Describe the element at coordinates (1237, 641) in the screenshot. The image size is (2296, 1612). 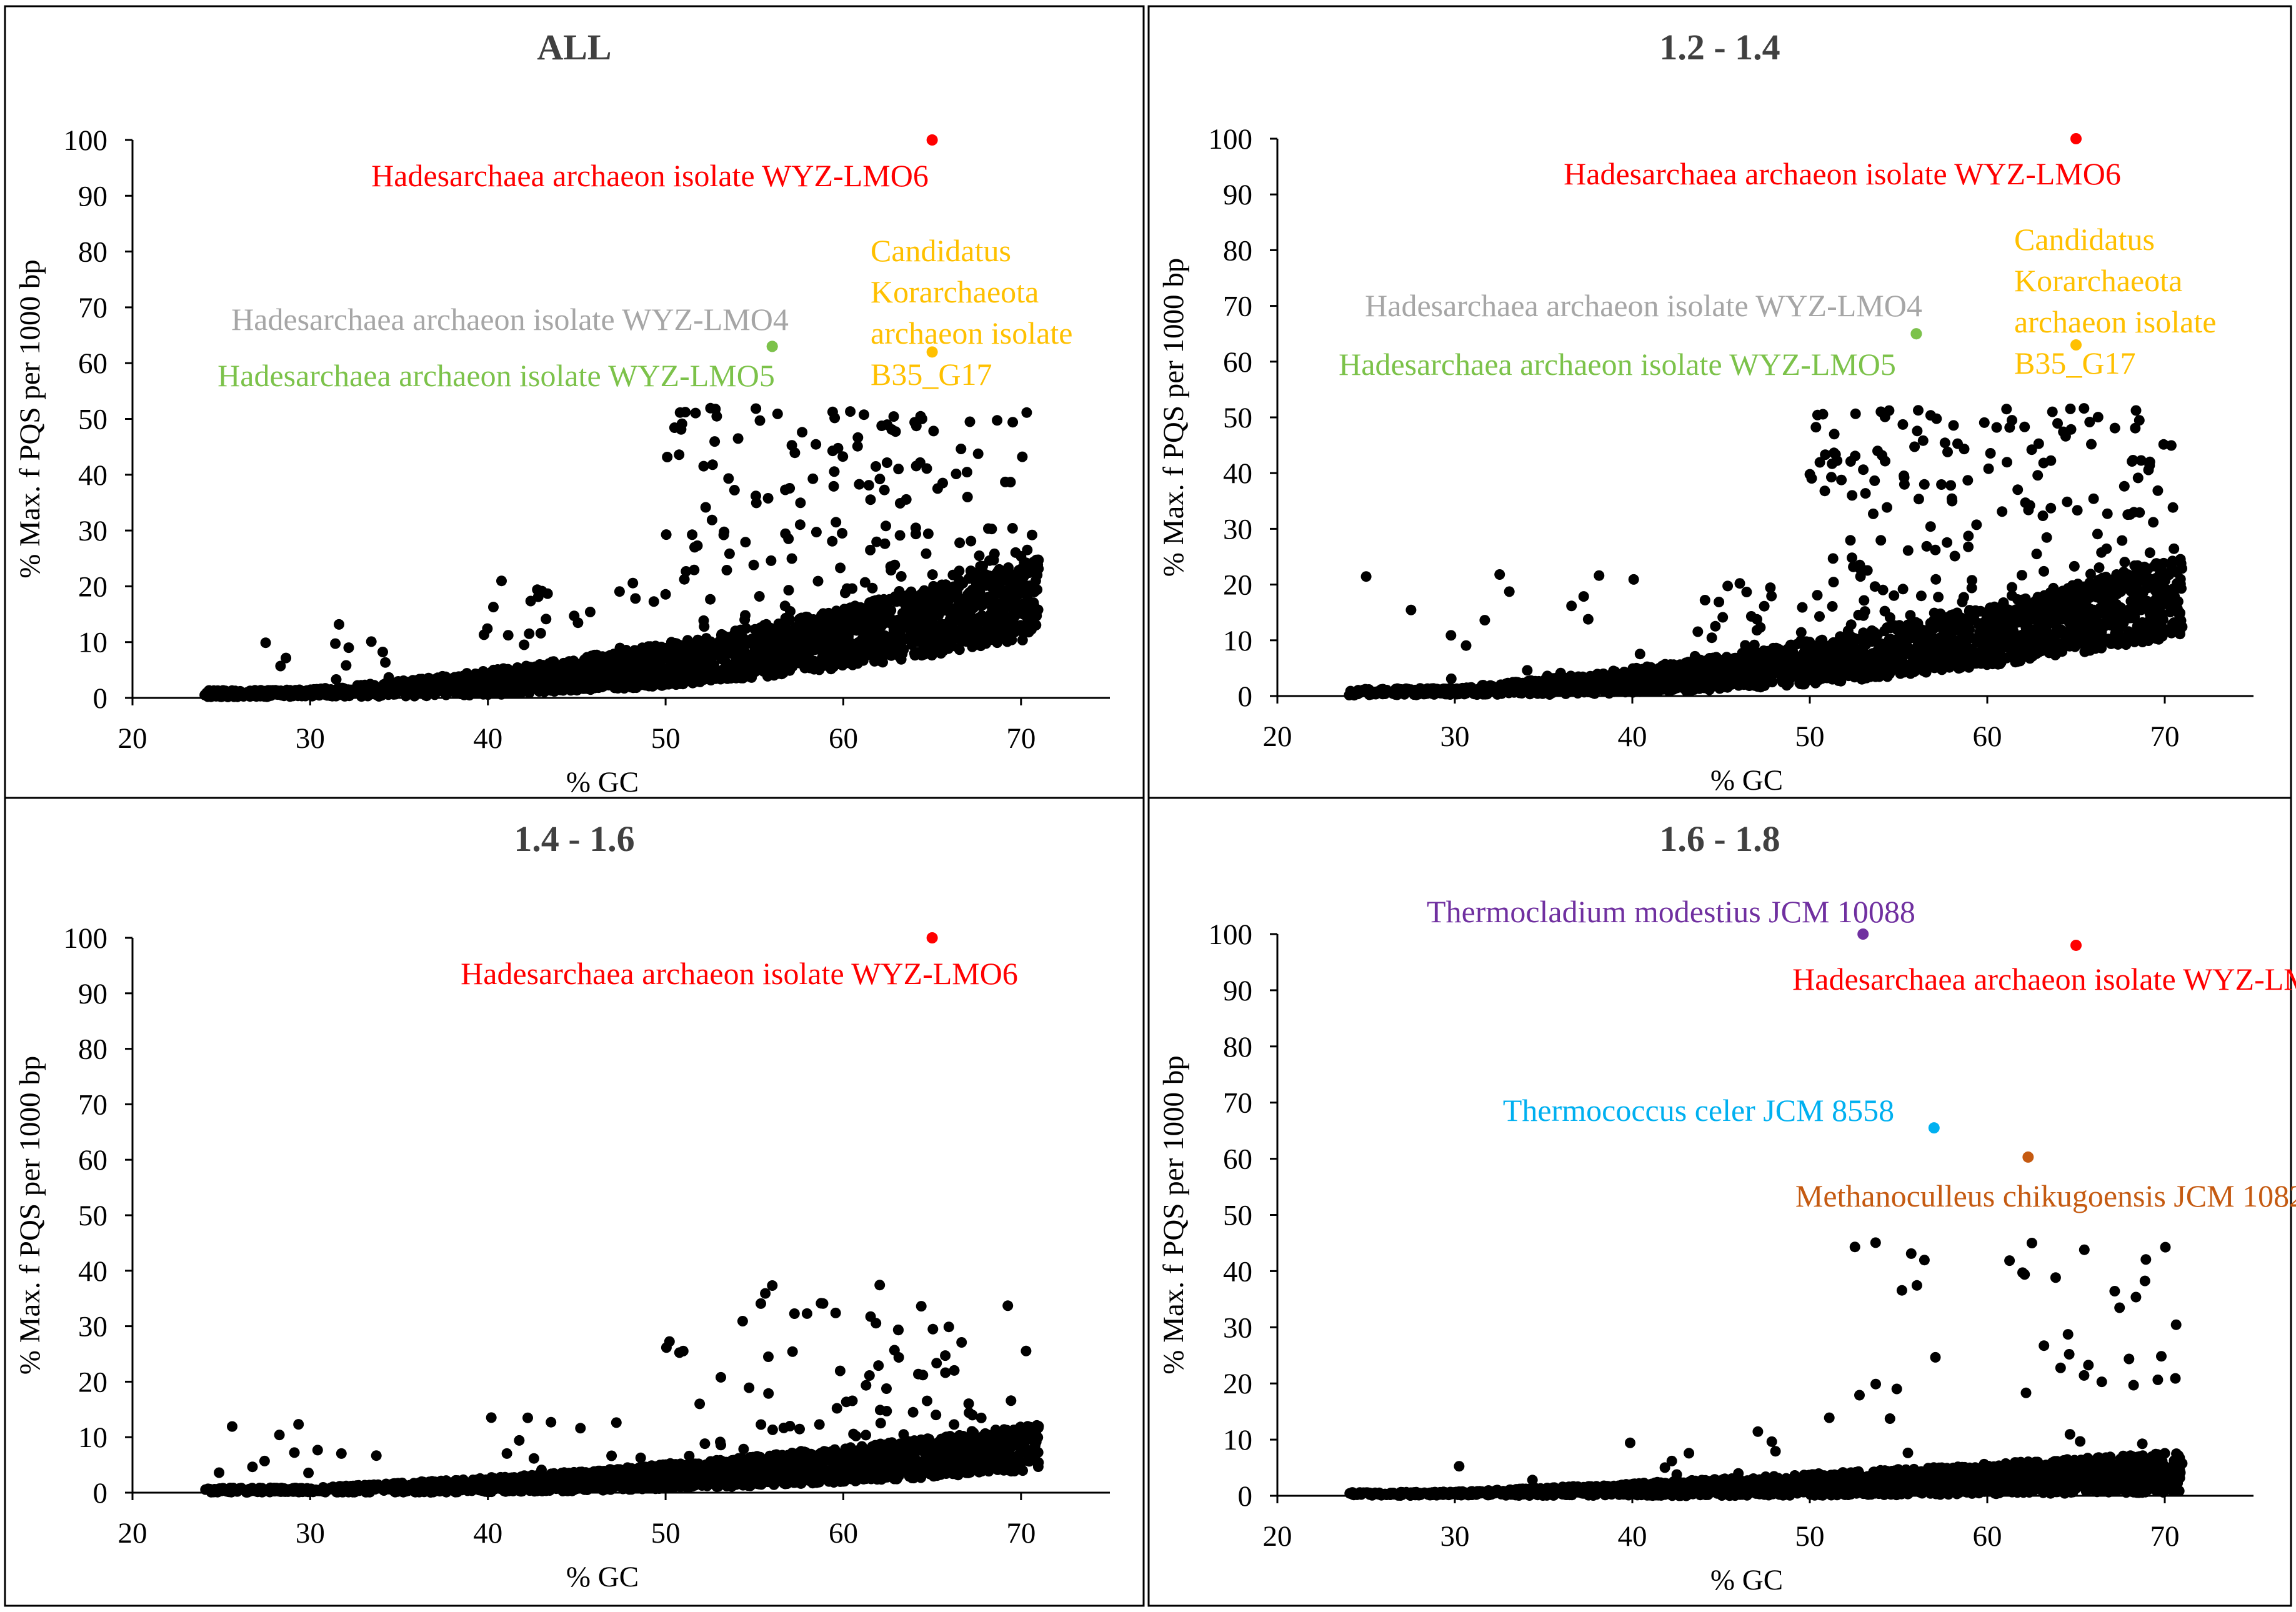
I see `y-tick-label: 10` at that location.